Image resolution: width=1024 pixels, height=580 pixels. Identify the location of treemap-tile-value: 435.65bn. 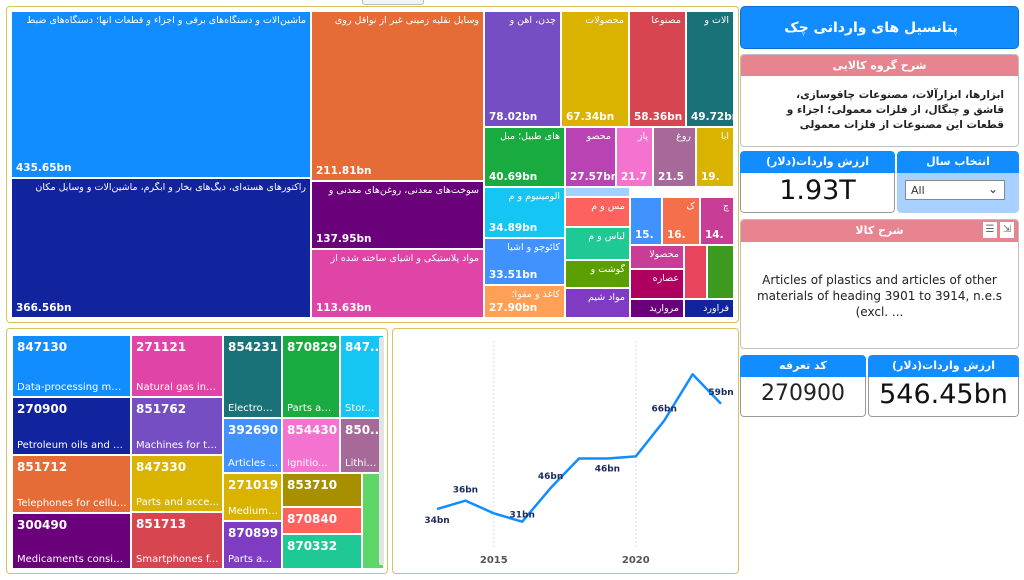
(44, 168).